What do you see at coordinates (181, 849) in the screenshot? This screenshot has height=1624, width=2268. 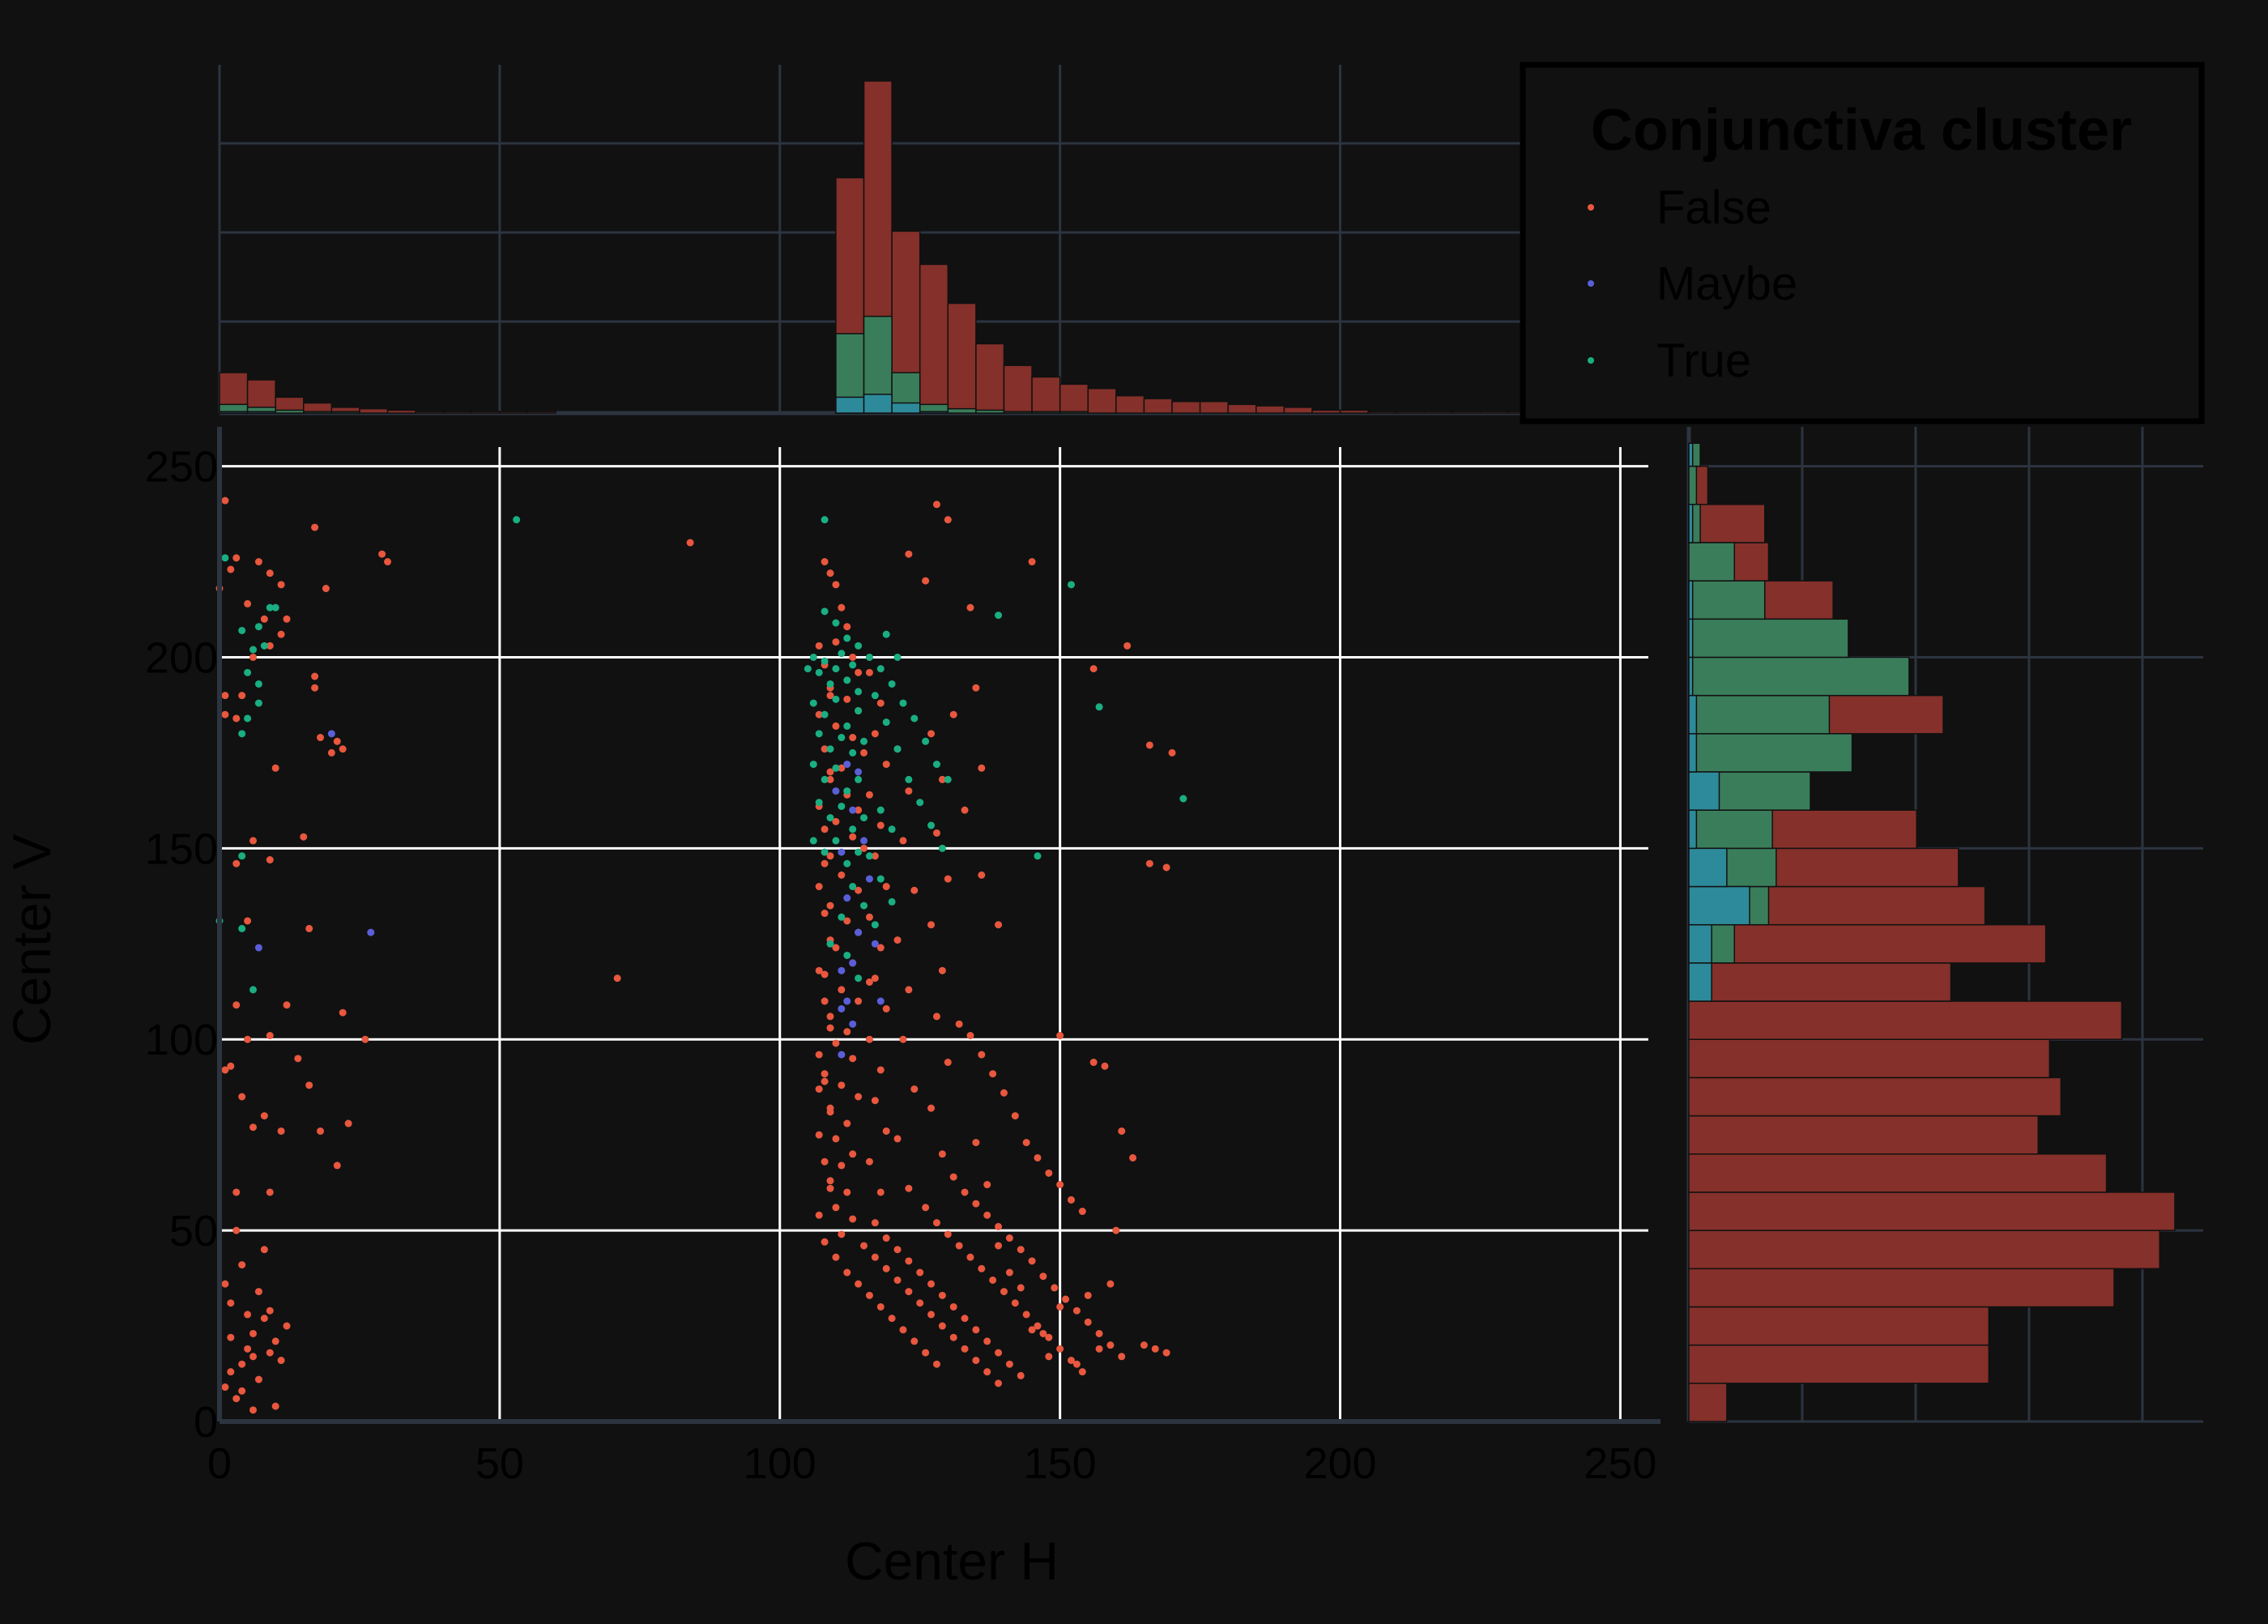 I see `y-tick-label: 150` at bounding box center [181, 849].